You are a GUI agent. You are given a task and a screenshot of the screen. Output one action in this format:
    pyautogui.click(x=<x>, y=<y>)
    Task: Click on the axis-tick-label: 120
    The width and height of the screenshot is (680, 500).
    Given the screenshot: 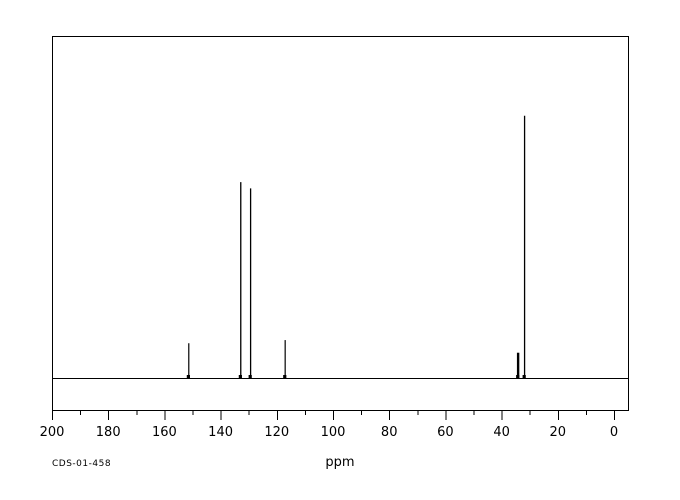 What is the action you would take?
    pyautogui.click(x=276, y=432)
    